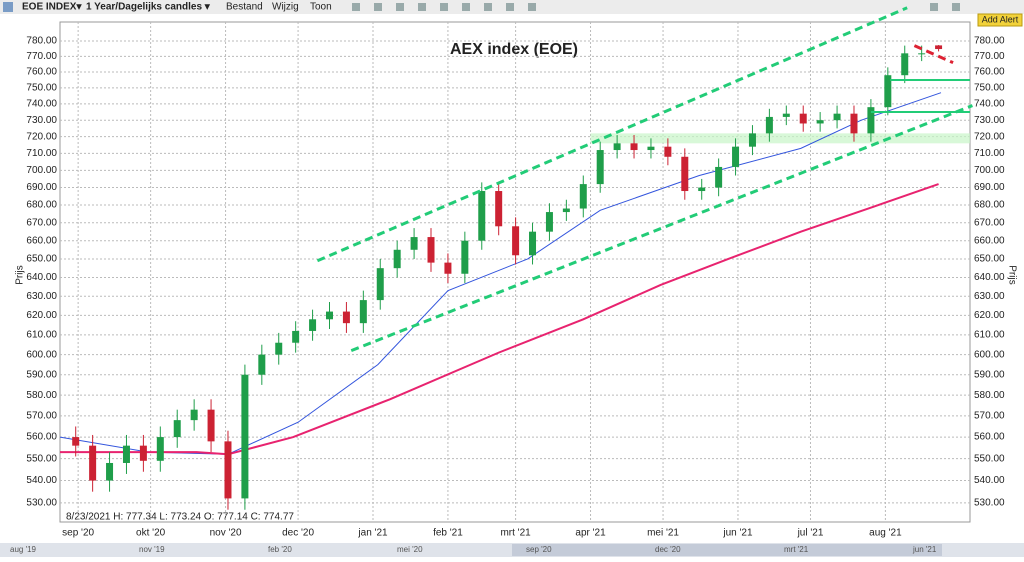 Image resolution: width=1024 pixels, height=562 pixels. I want to click on y-tick-label: 560.00, so click(41, 437).